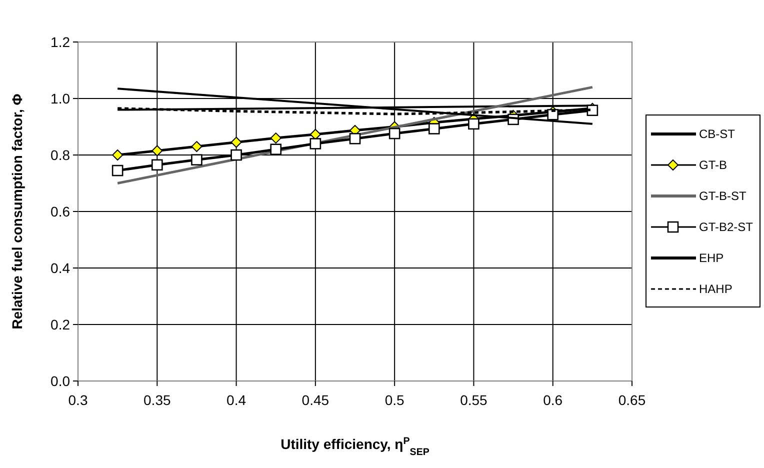 Image resolution: width=764 pixels, height=468 pixels. I want to click on y-tick-label: 1.0, so click(60, 98).